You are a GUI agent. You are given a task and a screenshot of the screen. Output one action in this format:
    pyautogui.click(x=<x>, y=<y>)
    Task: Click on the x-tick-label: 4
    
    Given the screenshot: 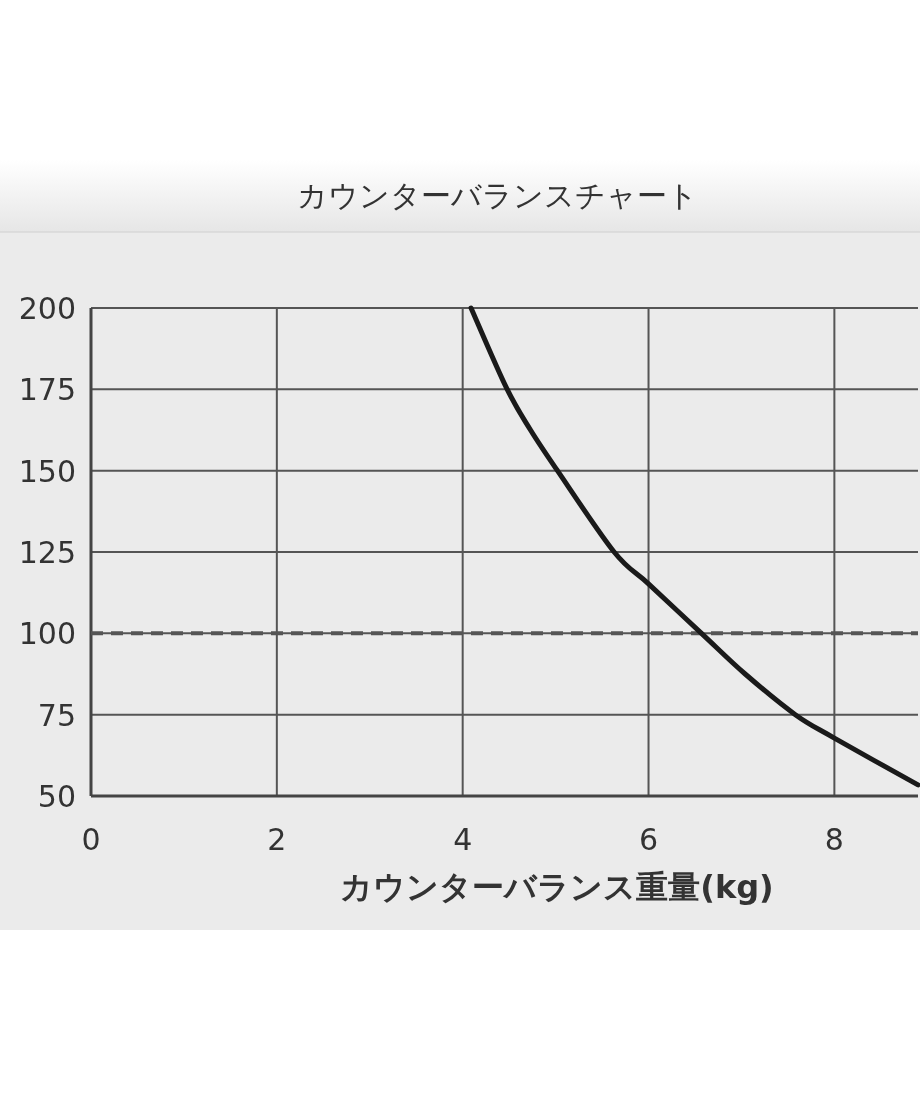 What is the action you would take?
    pyautogui.click(x=463, y=839)
    